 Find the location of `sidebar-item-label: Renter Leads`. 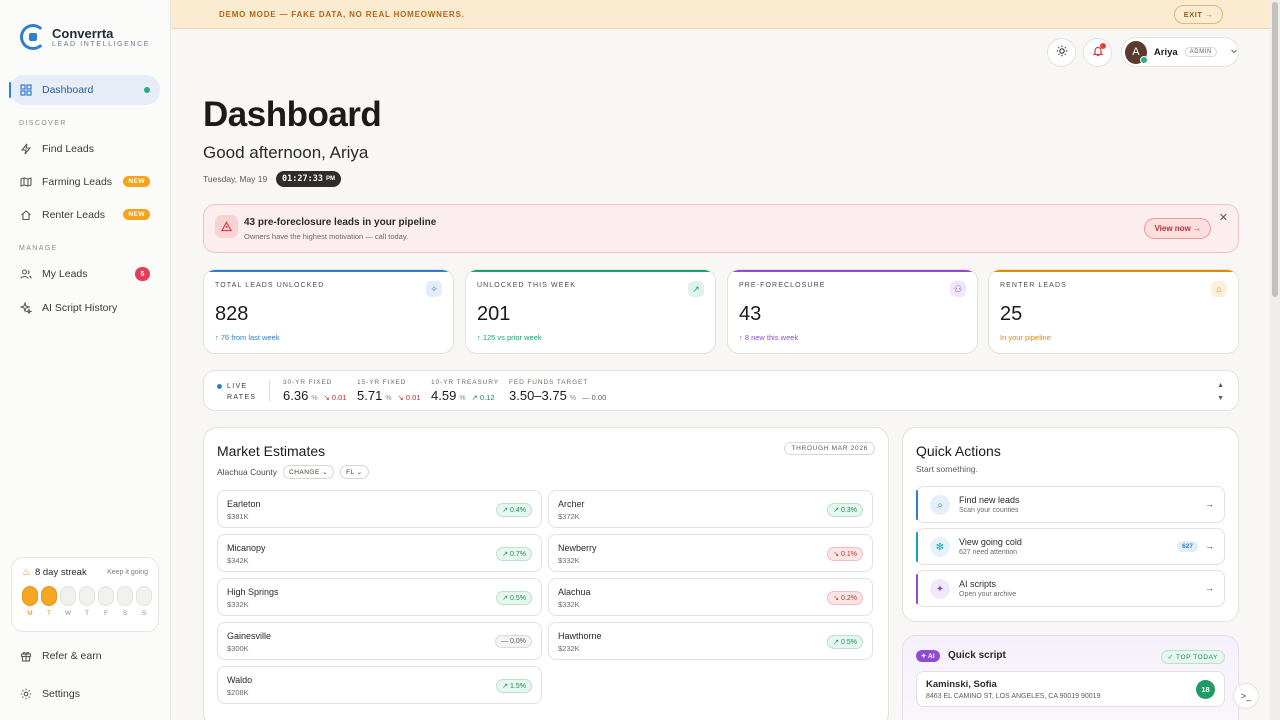

sidebar-item-label: Renter Leads is located at coordinates (74, 215).